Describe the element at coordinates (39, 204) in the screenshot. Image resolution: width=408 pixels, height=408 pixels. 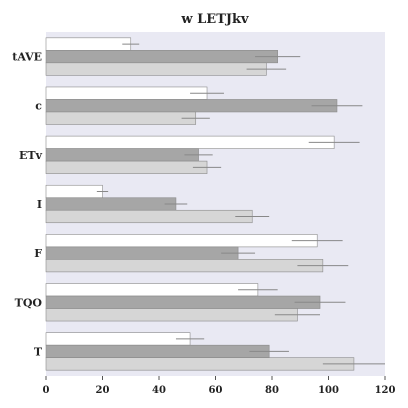
I see `category-label: I` at that location.